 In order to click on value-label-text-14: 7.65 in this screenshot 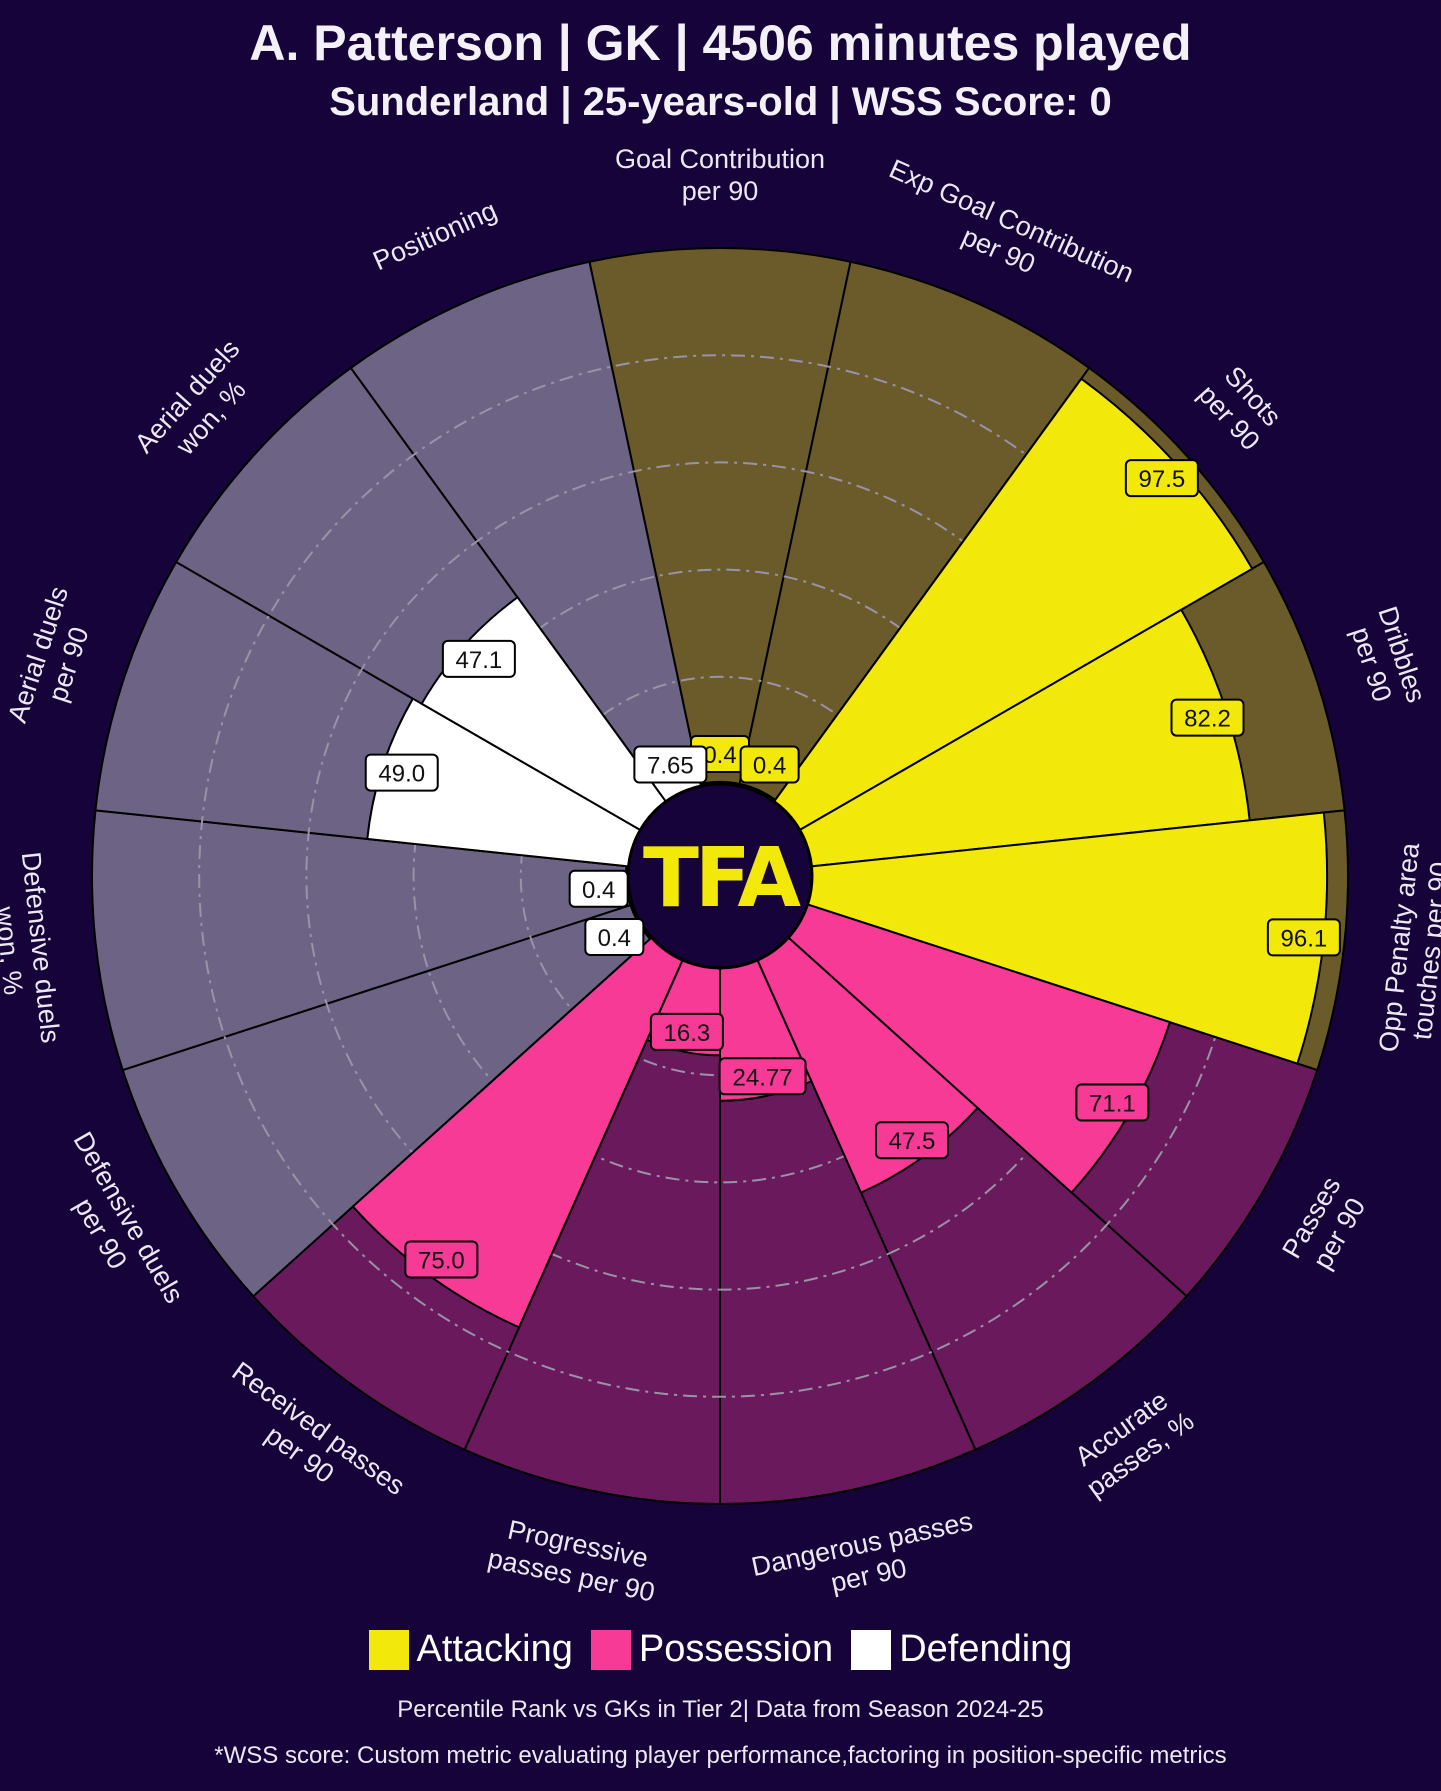, I will do `click(670, 766)`.